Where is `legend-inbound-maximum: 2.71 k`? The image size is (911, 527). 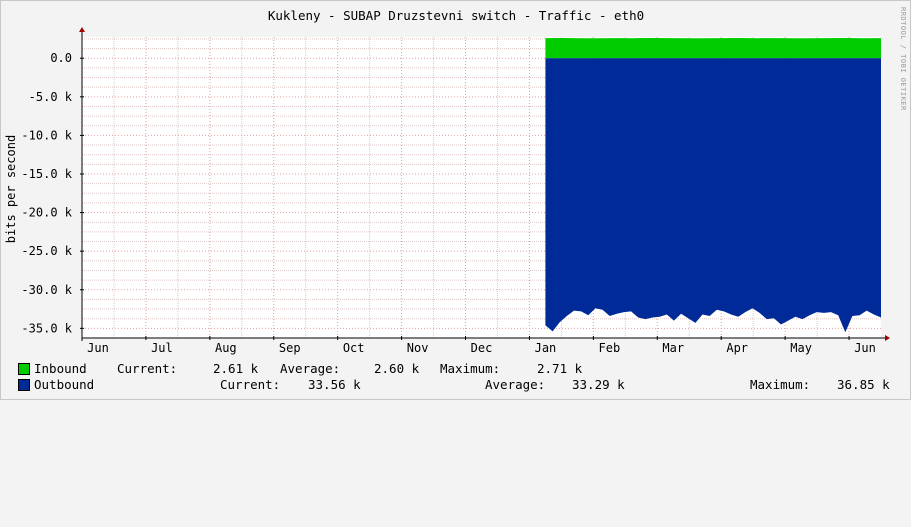 legend-inbound-maximum: 2.71 k is located at coordinates (560, 368).